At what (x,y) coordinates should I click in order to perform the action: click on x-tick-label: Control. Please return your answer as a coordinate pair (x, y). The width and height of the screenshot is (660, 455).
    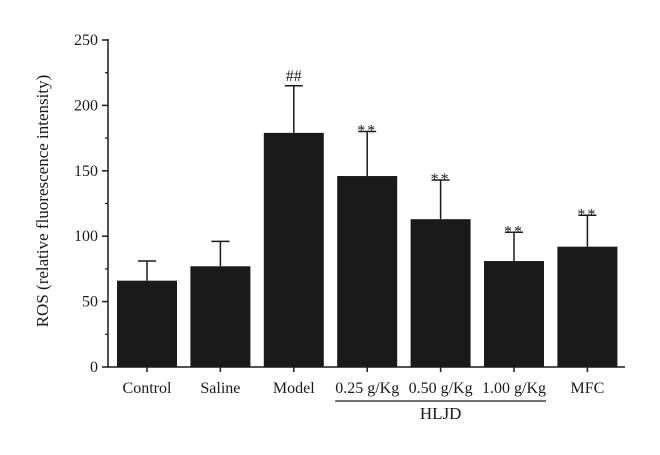
    Looking at the image, I should click on (147, 388).